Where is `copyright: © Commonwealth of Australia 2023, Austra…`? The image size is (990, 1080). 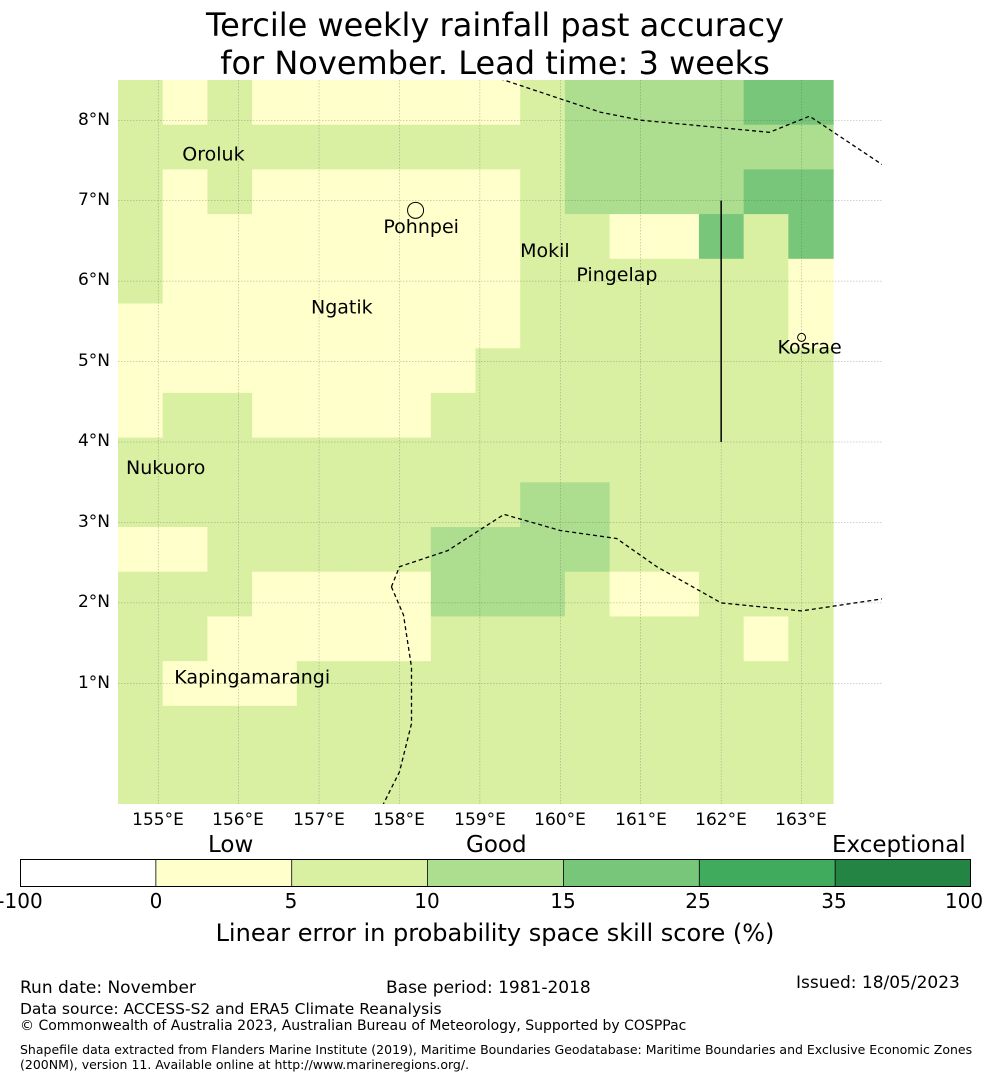
copyright: © Commonwealth of Australia 2023, Austra… is located at coordinates (353, 1026).